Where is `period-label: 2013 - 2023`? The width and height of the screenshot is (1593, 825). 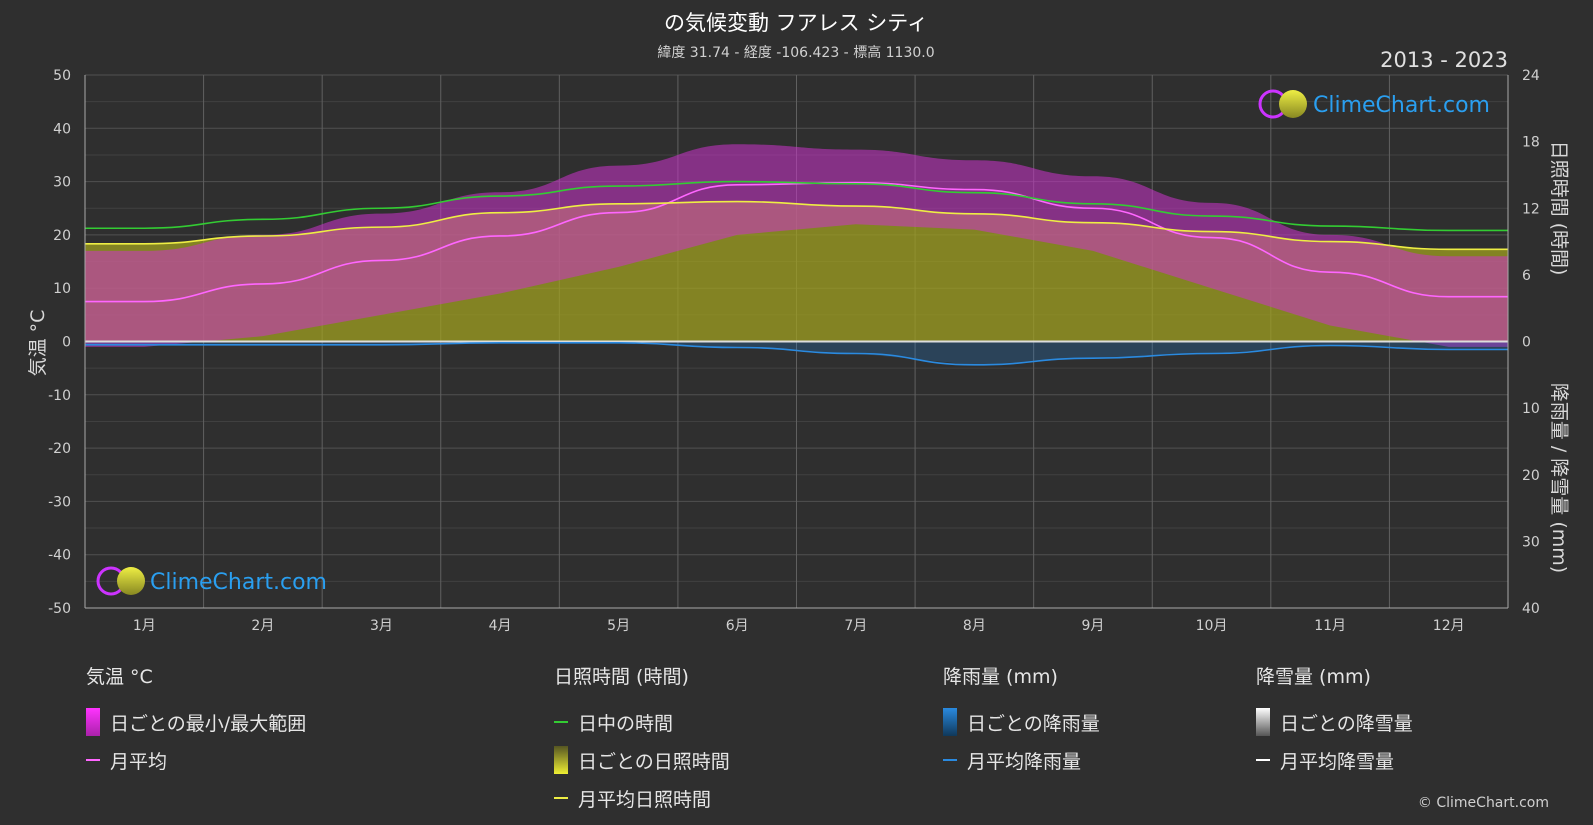
period-label: 2013 - 2023 is located at coordinates (1444, 60).